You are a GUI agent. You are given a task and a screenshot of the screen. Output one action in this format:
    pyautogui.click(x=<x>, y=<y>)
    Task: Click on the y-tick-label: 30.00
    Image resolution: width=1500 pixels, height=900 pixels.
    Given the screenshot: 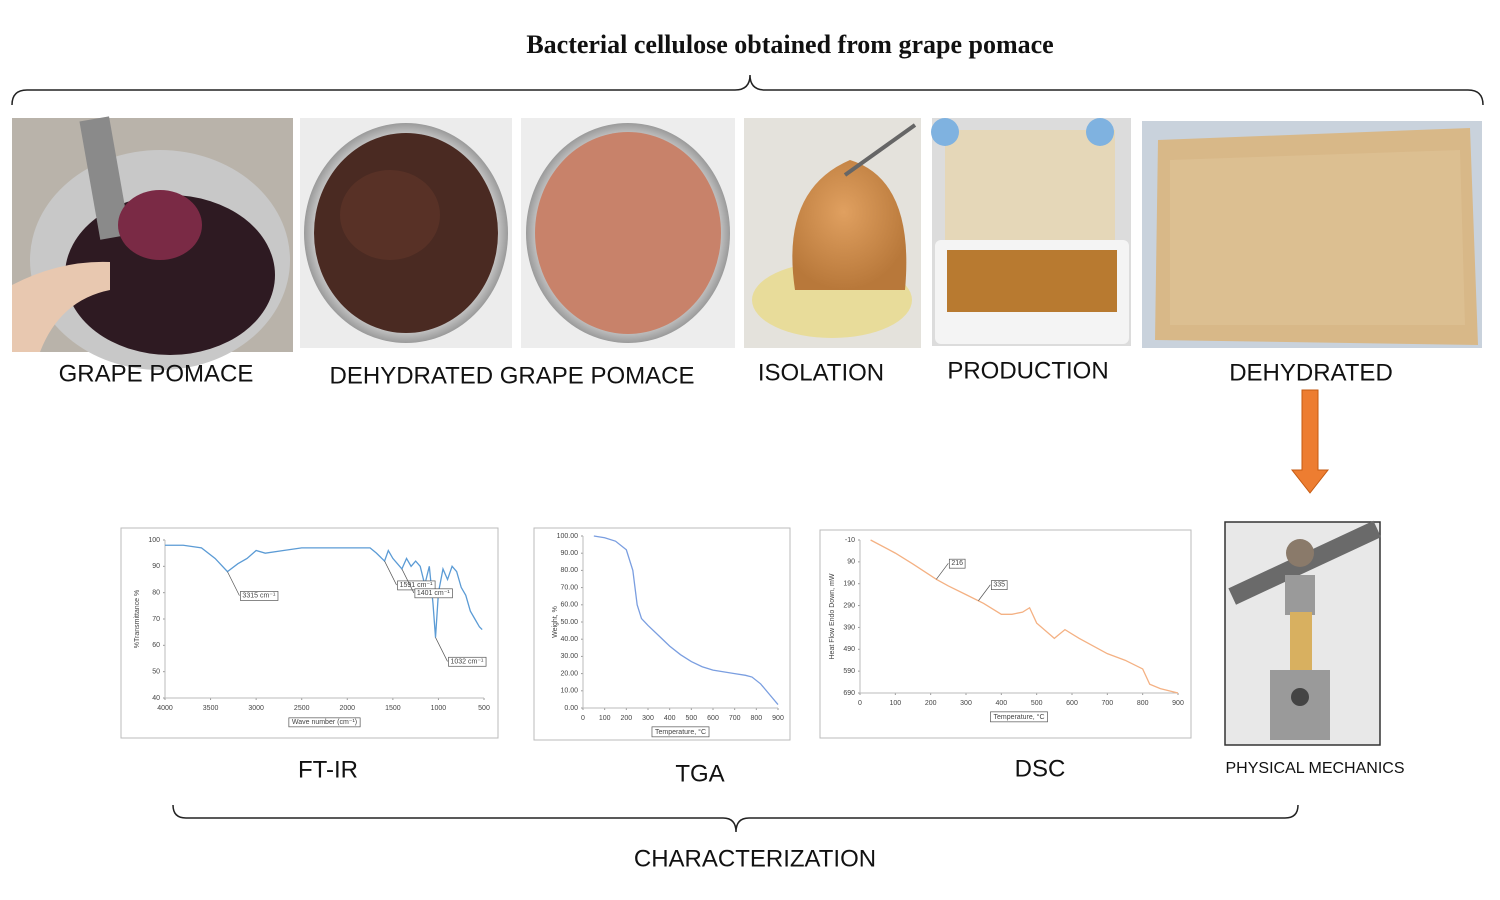 What is the action you would take?
    pyautogui.click(x=569, y=656)
    